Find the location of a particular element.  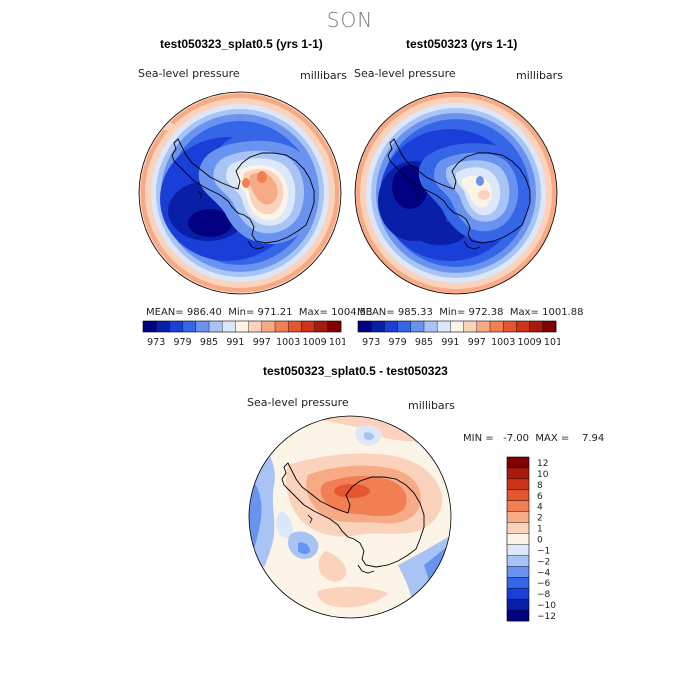

left-colorbar-tick-label: 973 is located at coordinates (156, 342).